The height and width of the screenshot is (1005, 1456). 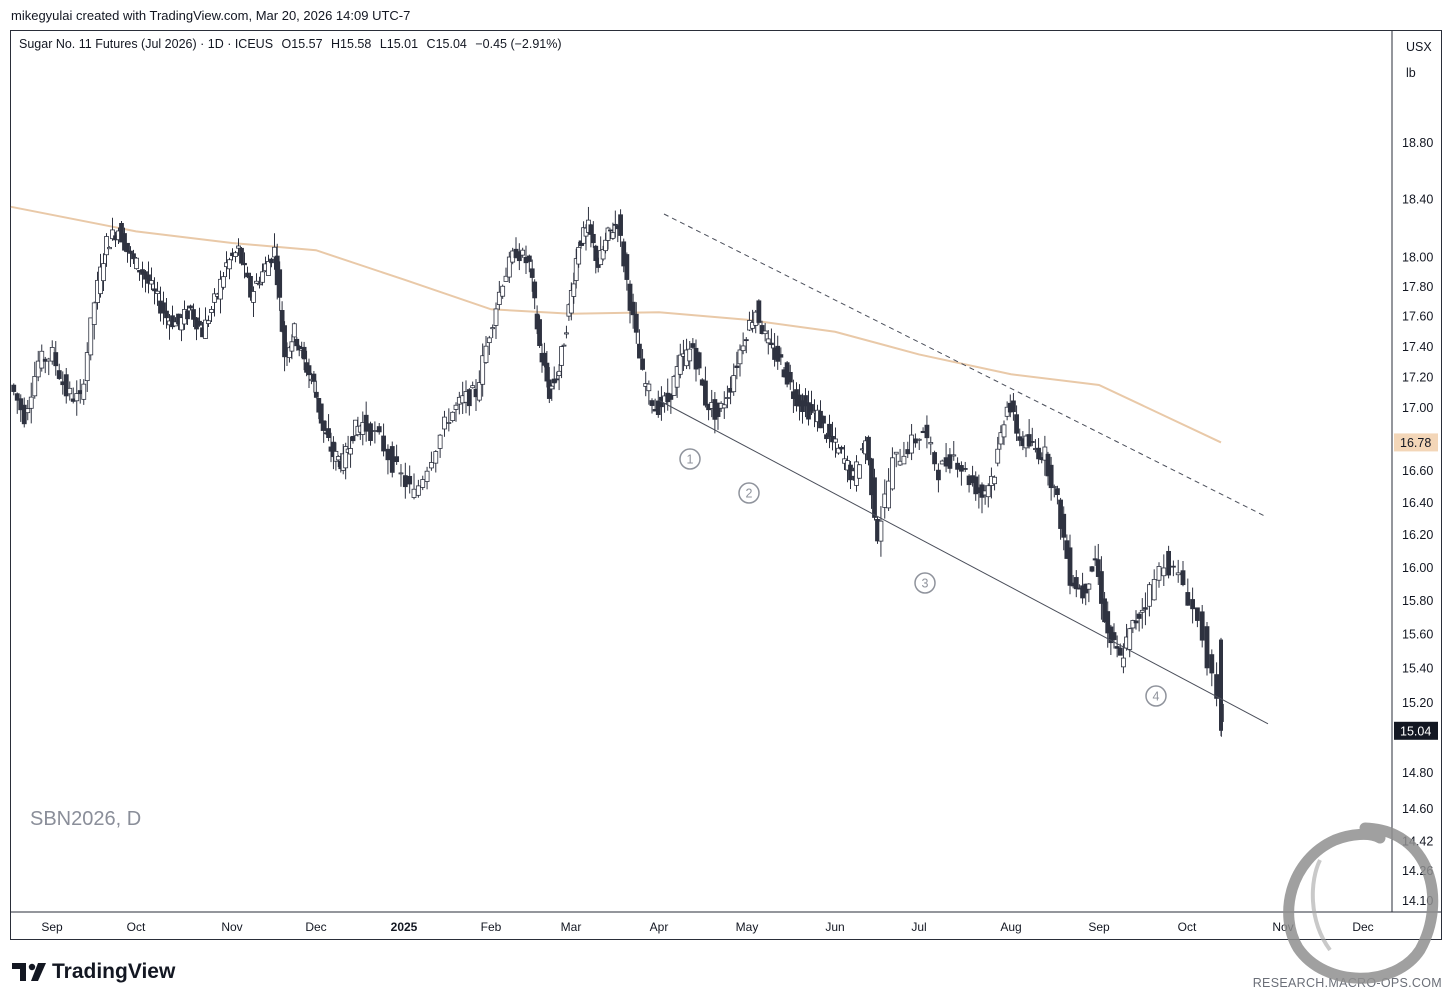 I want to click on unit-selector: USX lb, so click(x=1419, y=60).